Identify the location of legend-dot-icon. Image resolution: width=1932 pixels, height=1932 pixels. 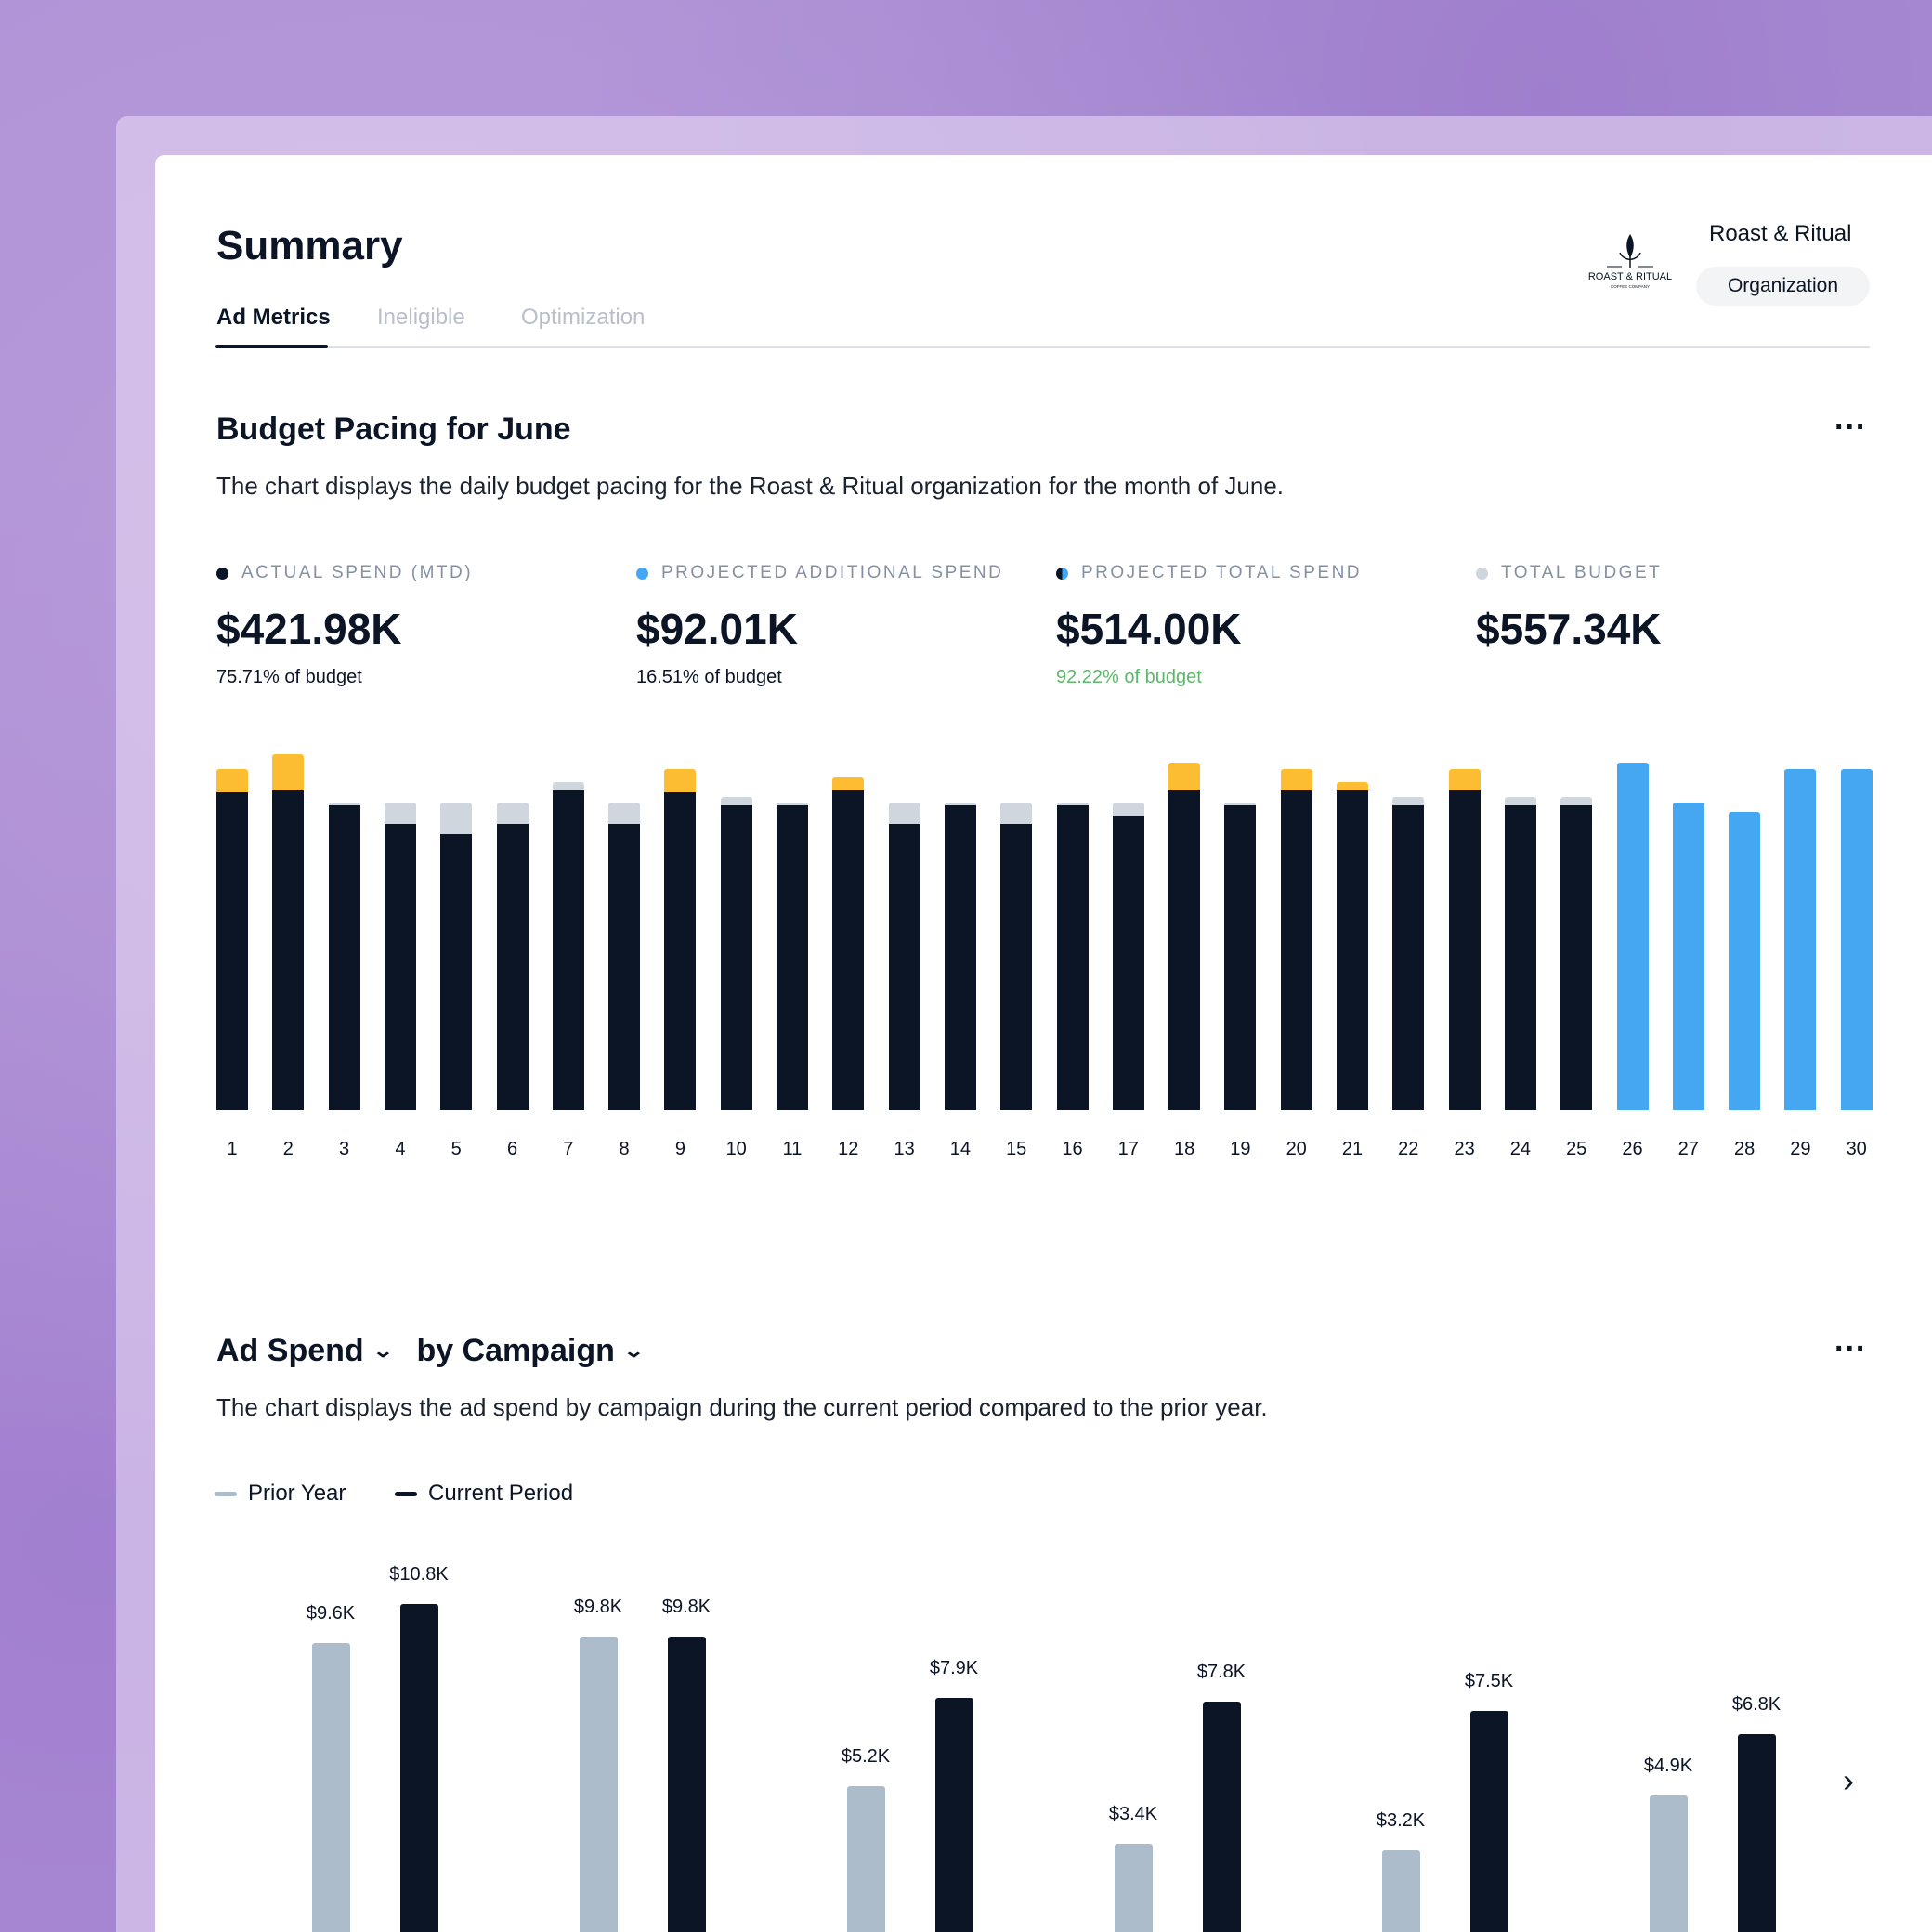
(642, 573).